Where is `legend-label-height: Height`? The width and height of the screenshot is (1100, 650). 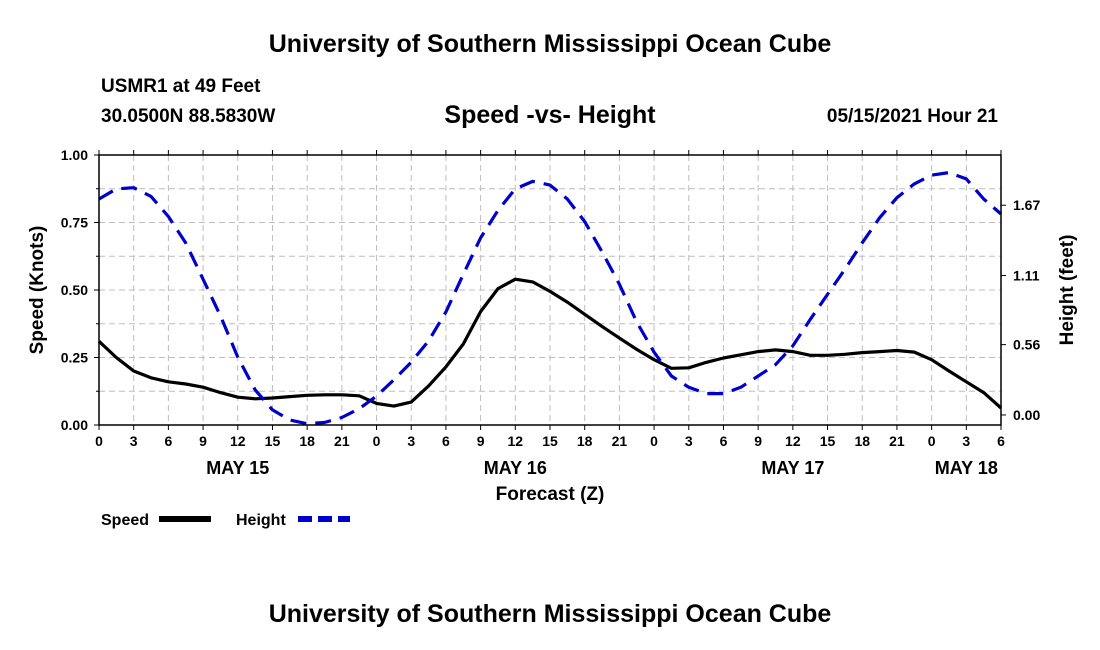 legend-label-height: Height is located at coordinates (261, 520).